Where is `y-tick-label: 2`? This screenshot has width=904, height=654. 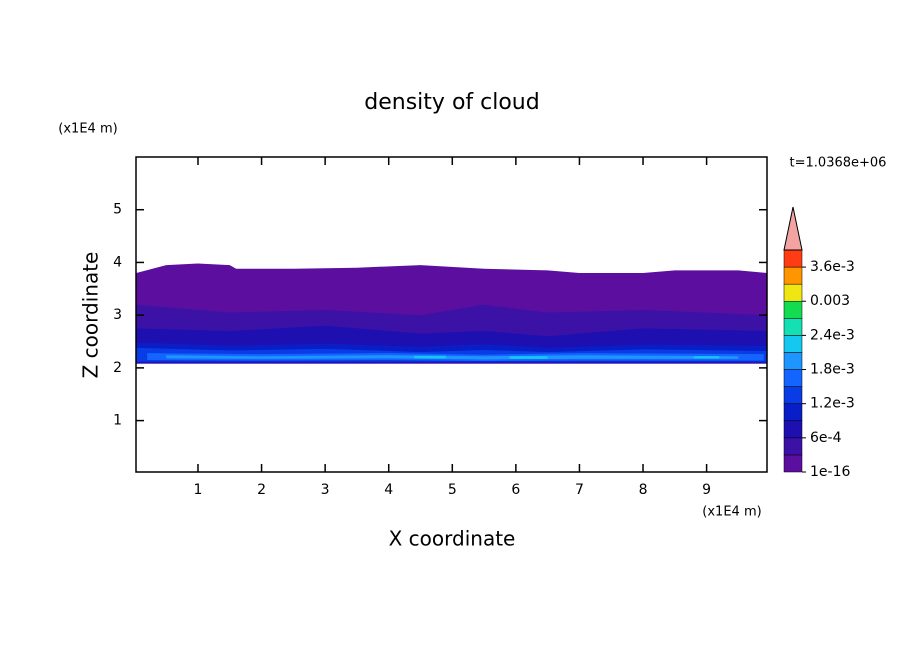 y-tick-label: 2 is located at coordinates (117, 368).